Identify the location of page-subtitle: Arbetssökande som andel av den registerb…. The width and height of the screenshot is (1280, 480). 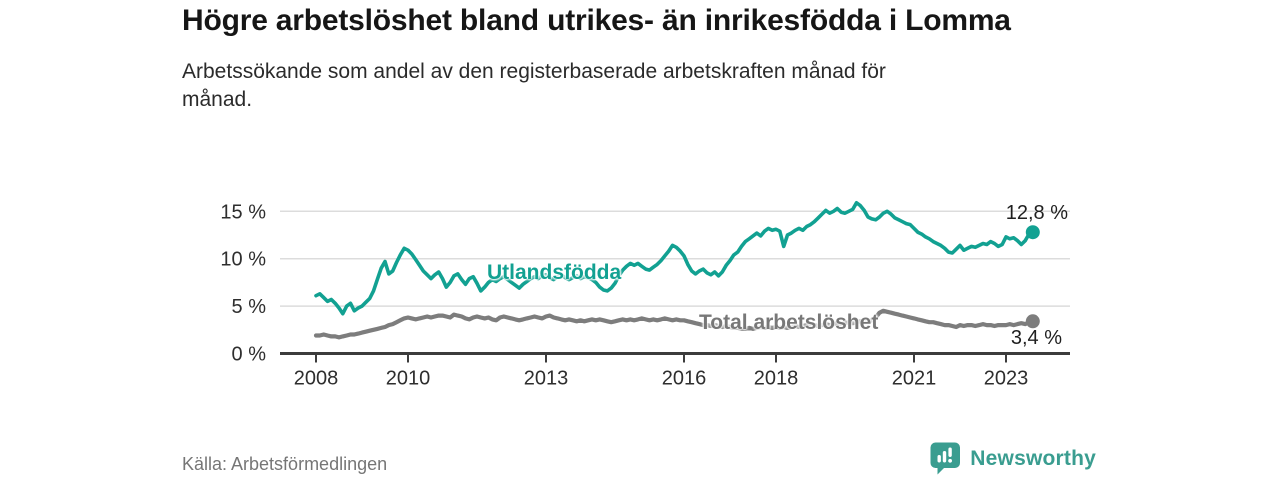
(534, 85).